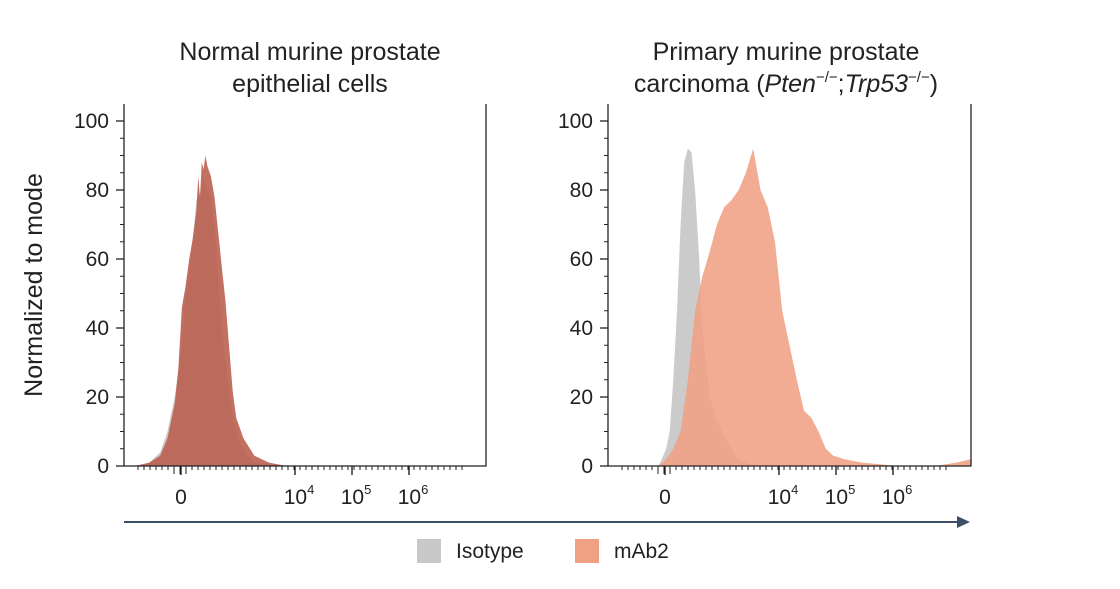 The width and height of the screenshot is (1120, 589). I want to click on legend-swatch-isotype, so click(429, 551).